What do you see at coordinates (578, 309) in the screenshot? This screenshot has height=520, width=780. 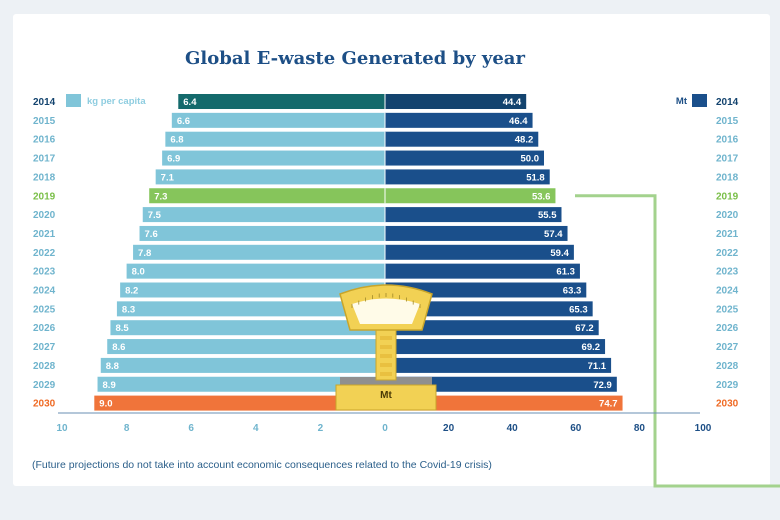 I see `label-mt-2025: 65.3` at bounding box center [578, 309].